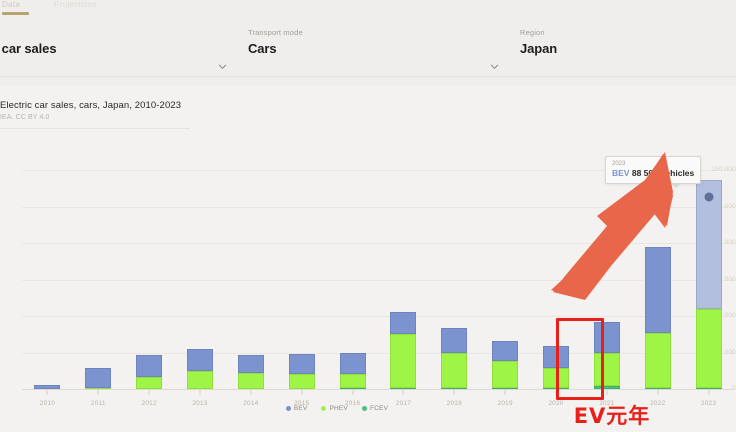  What do you see at coordinates (454, 288) in the screenshot?
I see `bar-2018: 2018` at bounding box center [454, 288].